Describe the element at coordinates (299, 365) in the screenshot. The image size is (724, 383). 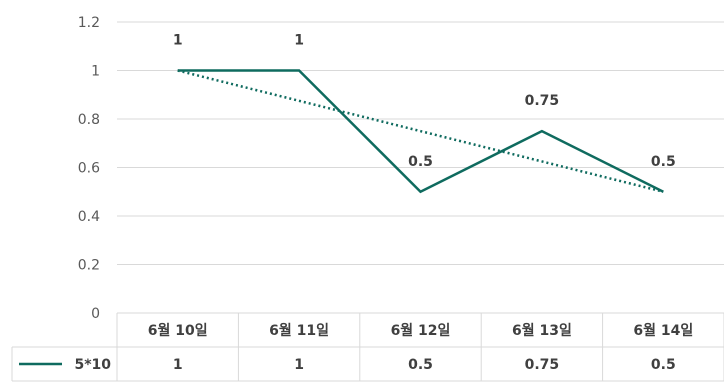
I see `table-value-1: 1` at that location.